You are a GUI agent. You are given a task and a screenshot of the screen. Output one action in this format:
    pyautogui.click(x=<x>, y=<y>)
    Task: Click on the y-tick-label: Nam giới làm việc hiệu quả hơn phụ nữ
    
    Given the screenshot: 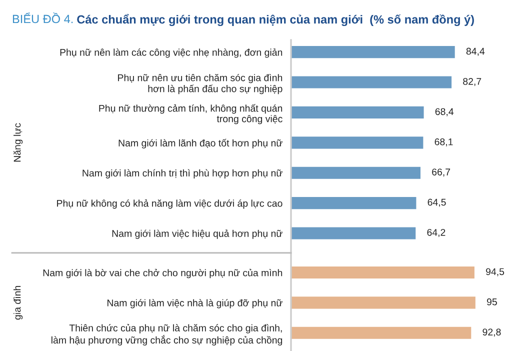 What is the action you would take?
    pyautogui.click(x=197, y=234)
    